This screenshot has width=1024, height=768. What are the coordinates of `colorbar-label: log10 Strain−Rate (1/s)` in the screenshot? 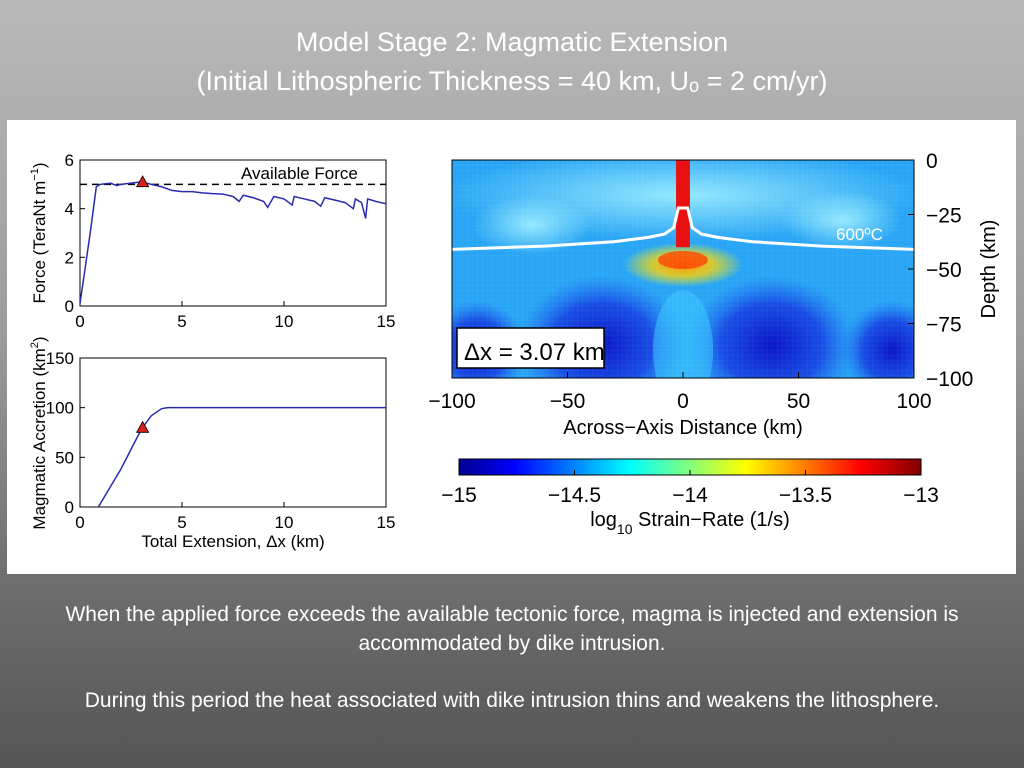 It's located at (690, 523).